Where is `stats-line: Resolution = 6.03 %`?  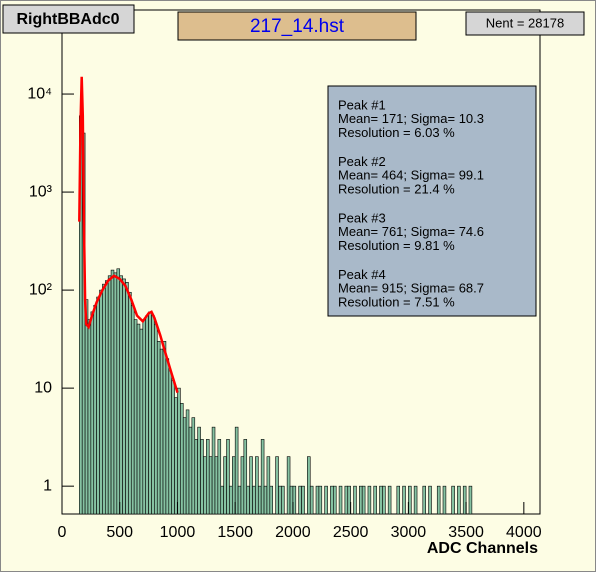
stats-line: Resolution = 6.03 % is located at coordinates (396, 132).